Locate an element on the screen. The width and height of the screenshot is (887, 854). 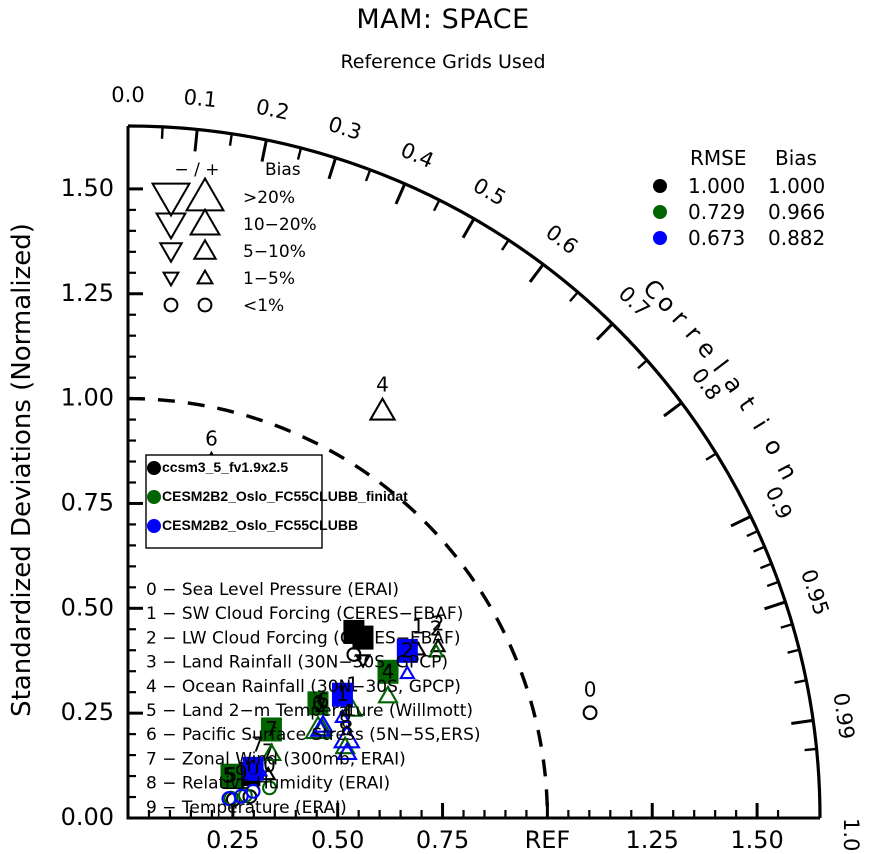
correlation-axis-title-char: n is located at coordinates (787, 471).